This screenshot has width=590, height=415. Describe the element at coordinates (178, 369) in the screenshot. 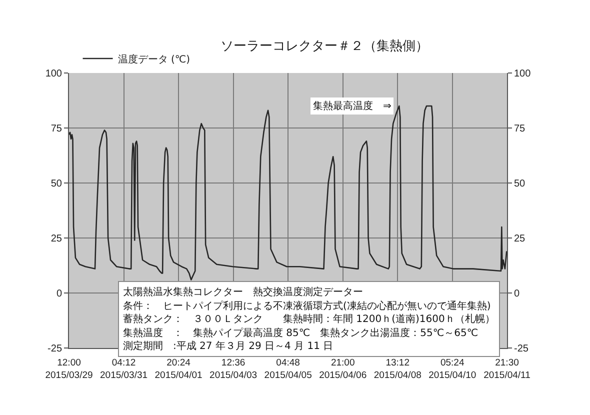

I see `x-tick-label: 20:24 2015/04/01` at that location.